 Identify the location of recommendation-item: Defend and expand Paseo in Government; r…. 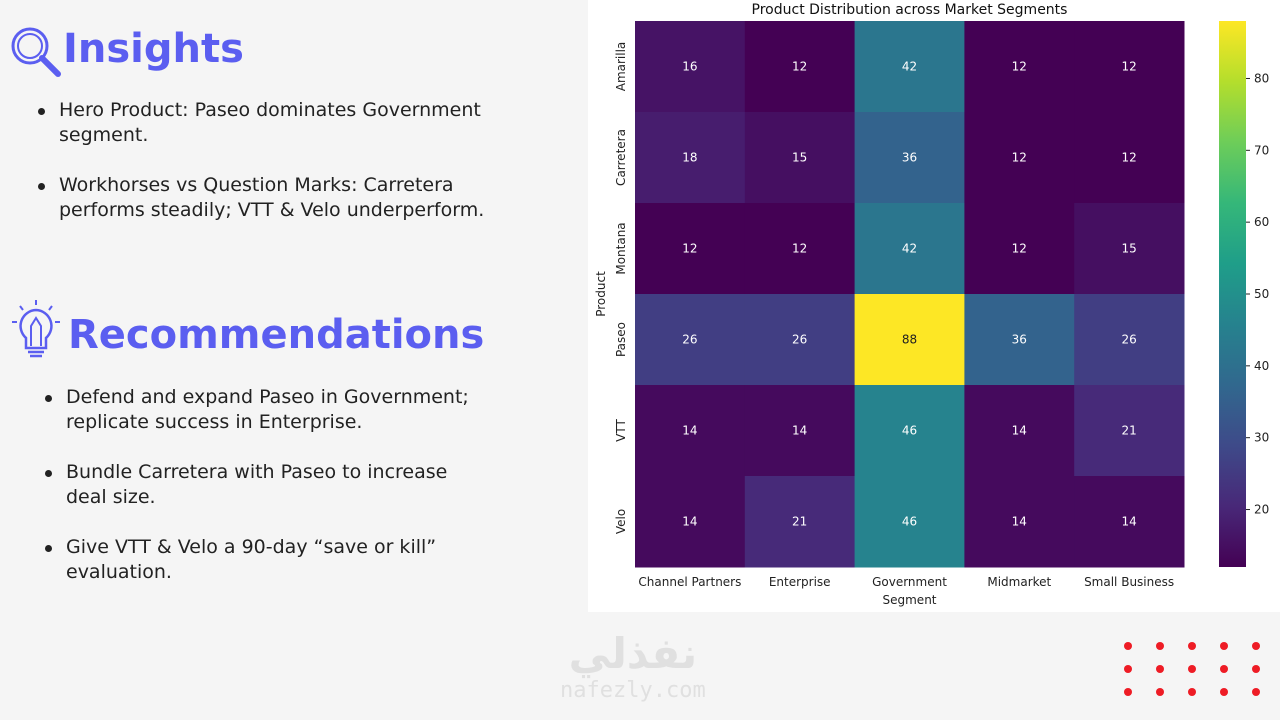
(262, 410).